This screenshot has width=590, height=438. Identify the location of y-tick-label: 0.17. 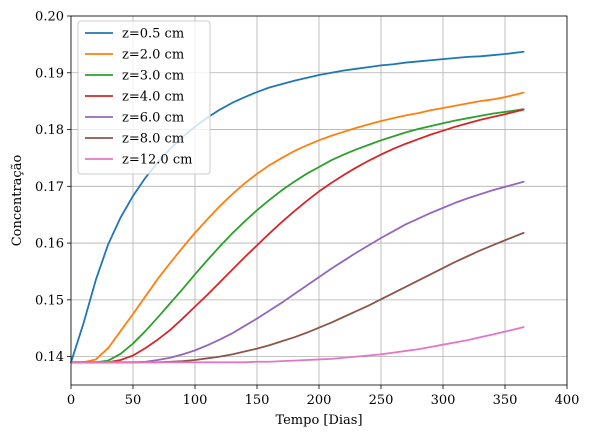
(49, 187).